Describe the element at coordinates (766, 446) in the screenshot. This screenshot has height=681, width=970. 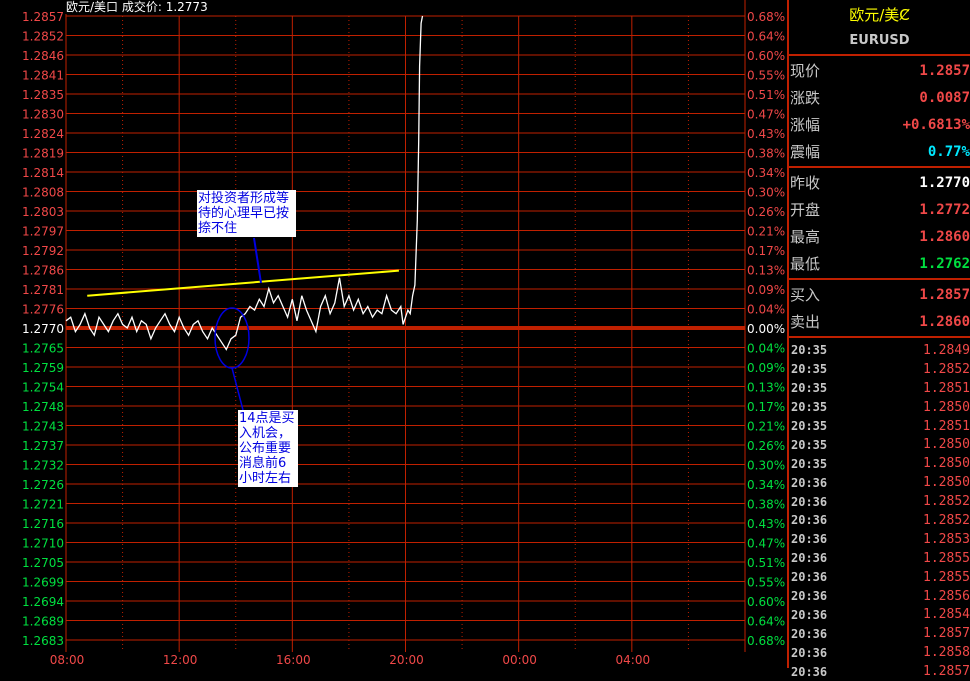
I see `pct-tick-label: 0.26%` at that location.